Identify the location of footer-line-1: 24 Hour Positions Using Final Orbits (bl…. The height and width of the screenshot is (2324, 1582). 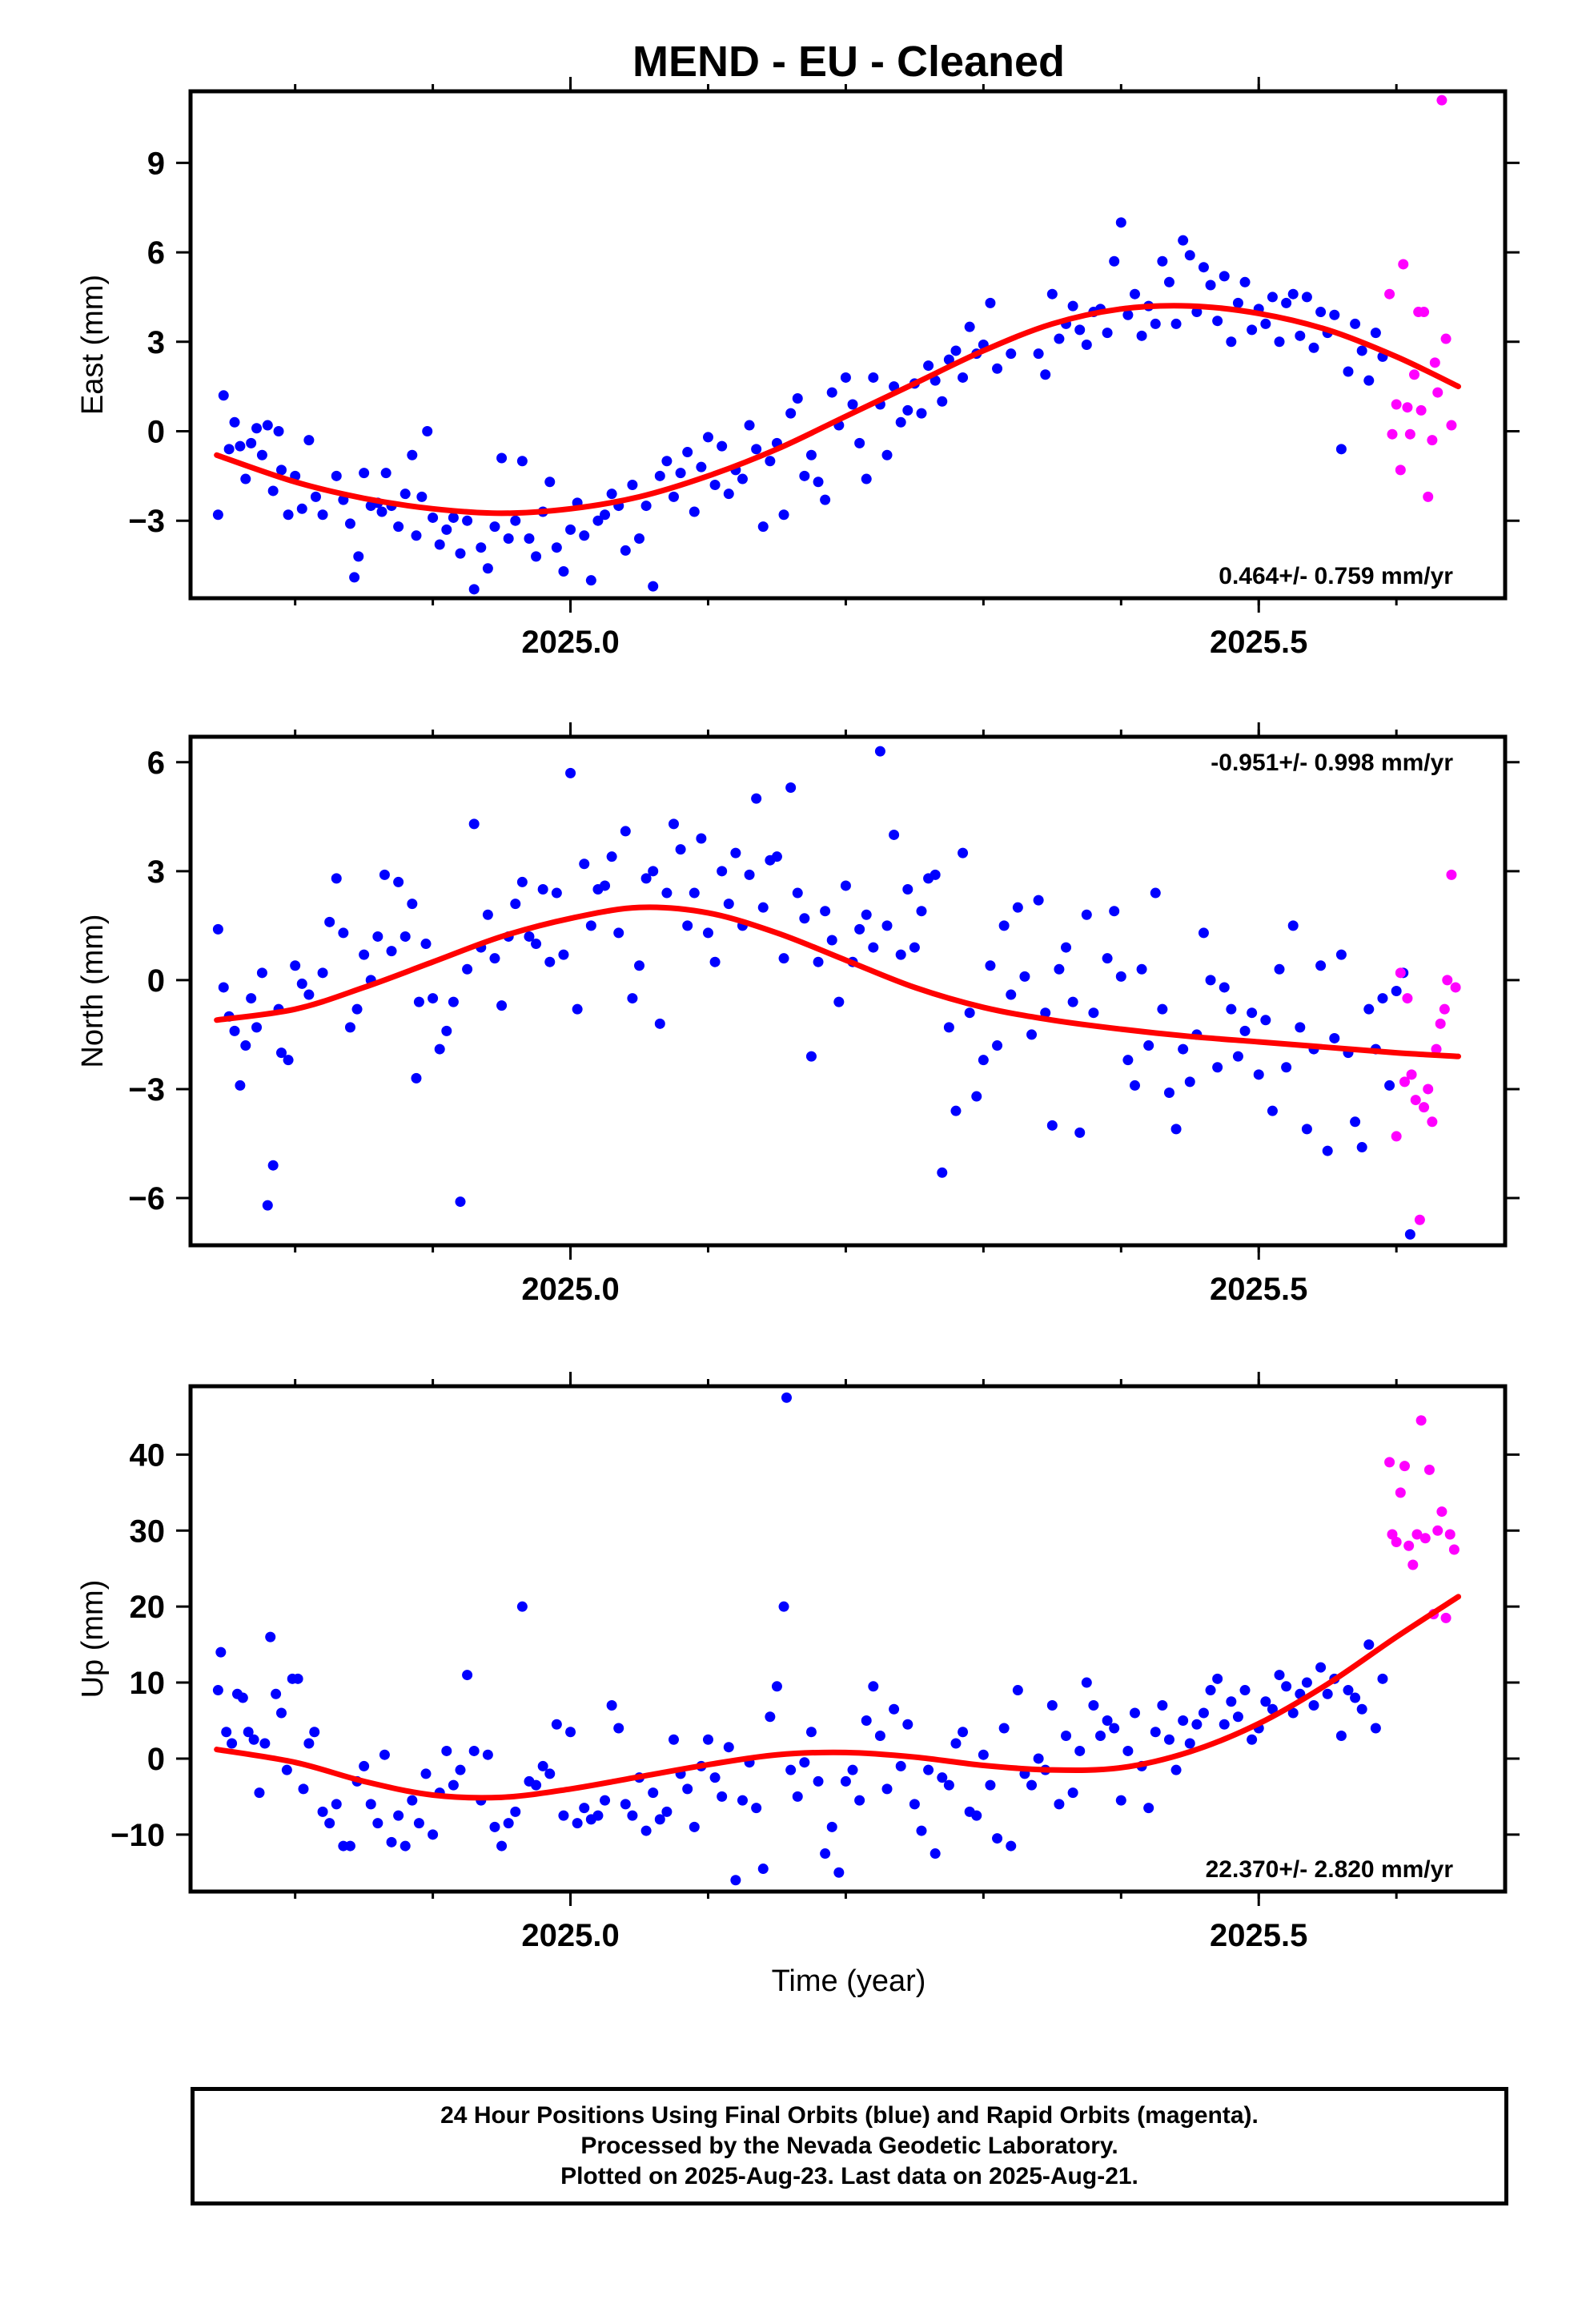
(849, 2115).